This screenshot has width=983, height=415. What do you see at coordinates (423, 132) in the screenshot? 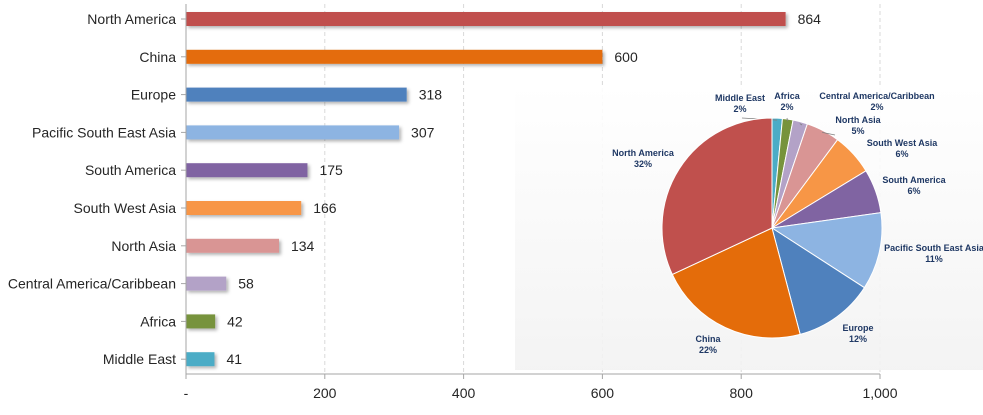
I see `data-label: 307` at bounding box center [423, 132].